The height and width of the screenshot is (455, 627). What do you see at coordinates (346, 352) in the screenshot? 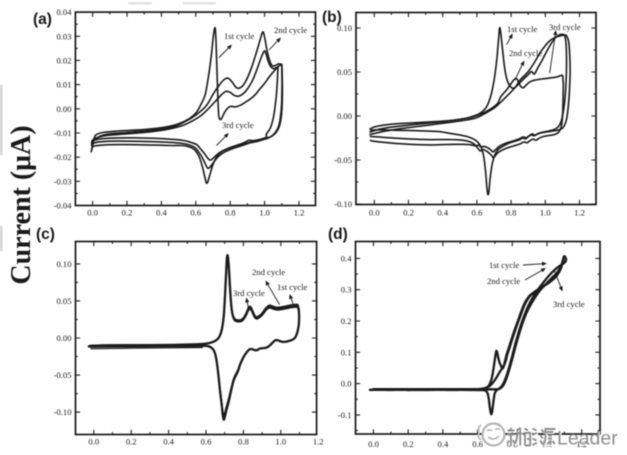
I see `svg-text: 0.1` at bounding box center [346, 352].